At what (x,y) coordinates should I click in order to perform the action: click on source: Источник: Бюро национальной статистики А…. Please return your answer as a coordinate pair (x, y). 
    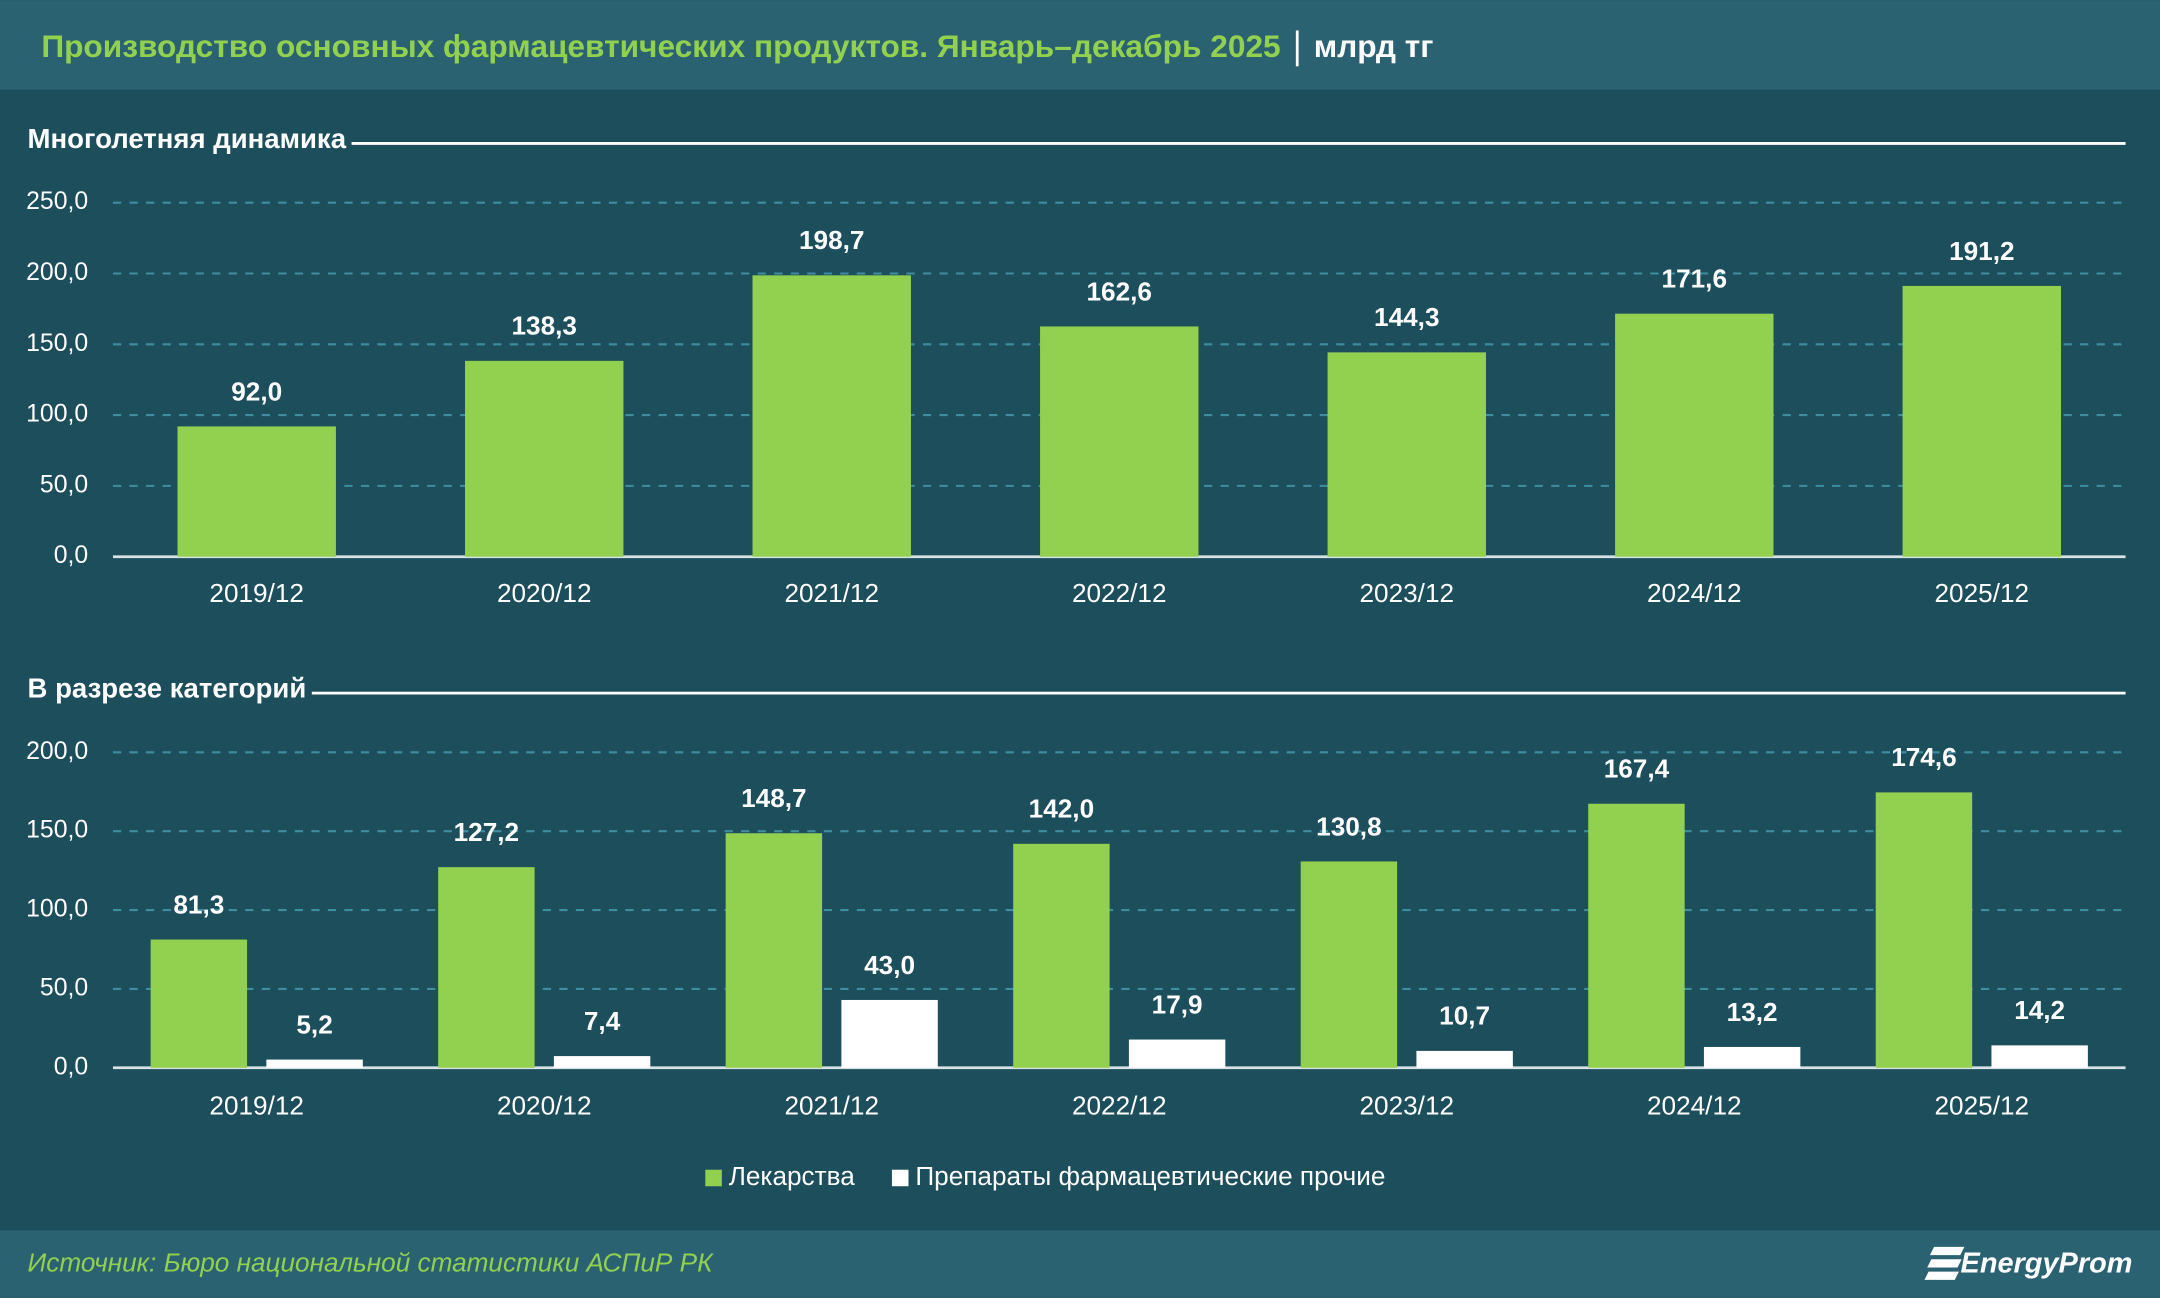
    Looking at the image, I should click on (371, 1263).